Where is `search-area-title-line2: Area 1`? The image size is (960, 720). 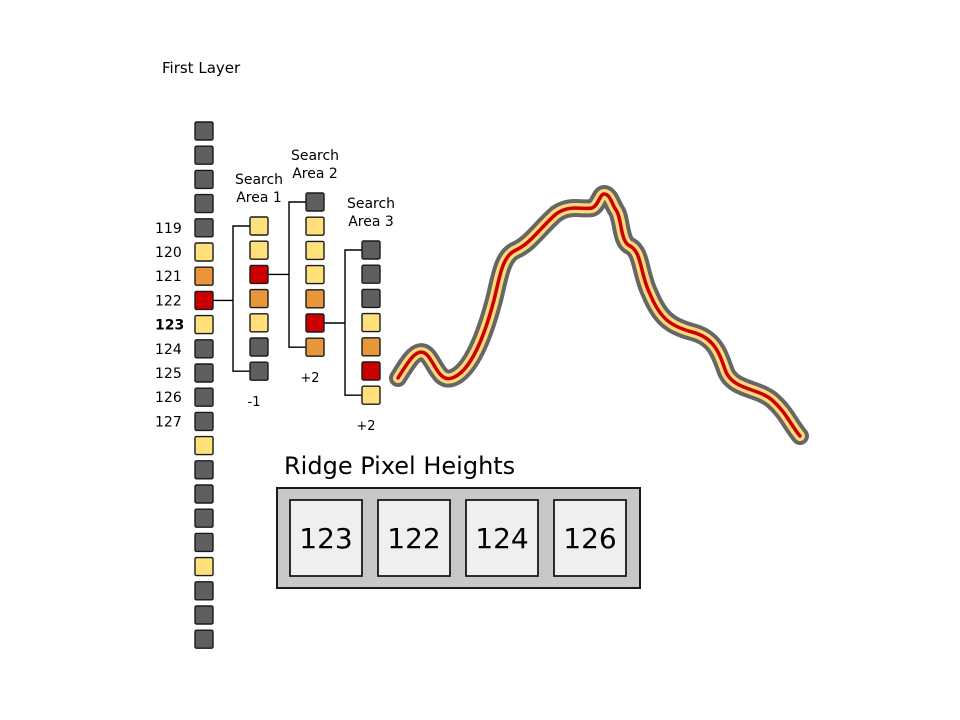
search-area-title-line2: Area 1 is located at coordinates (259, 198).